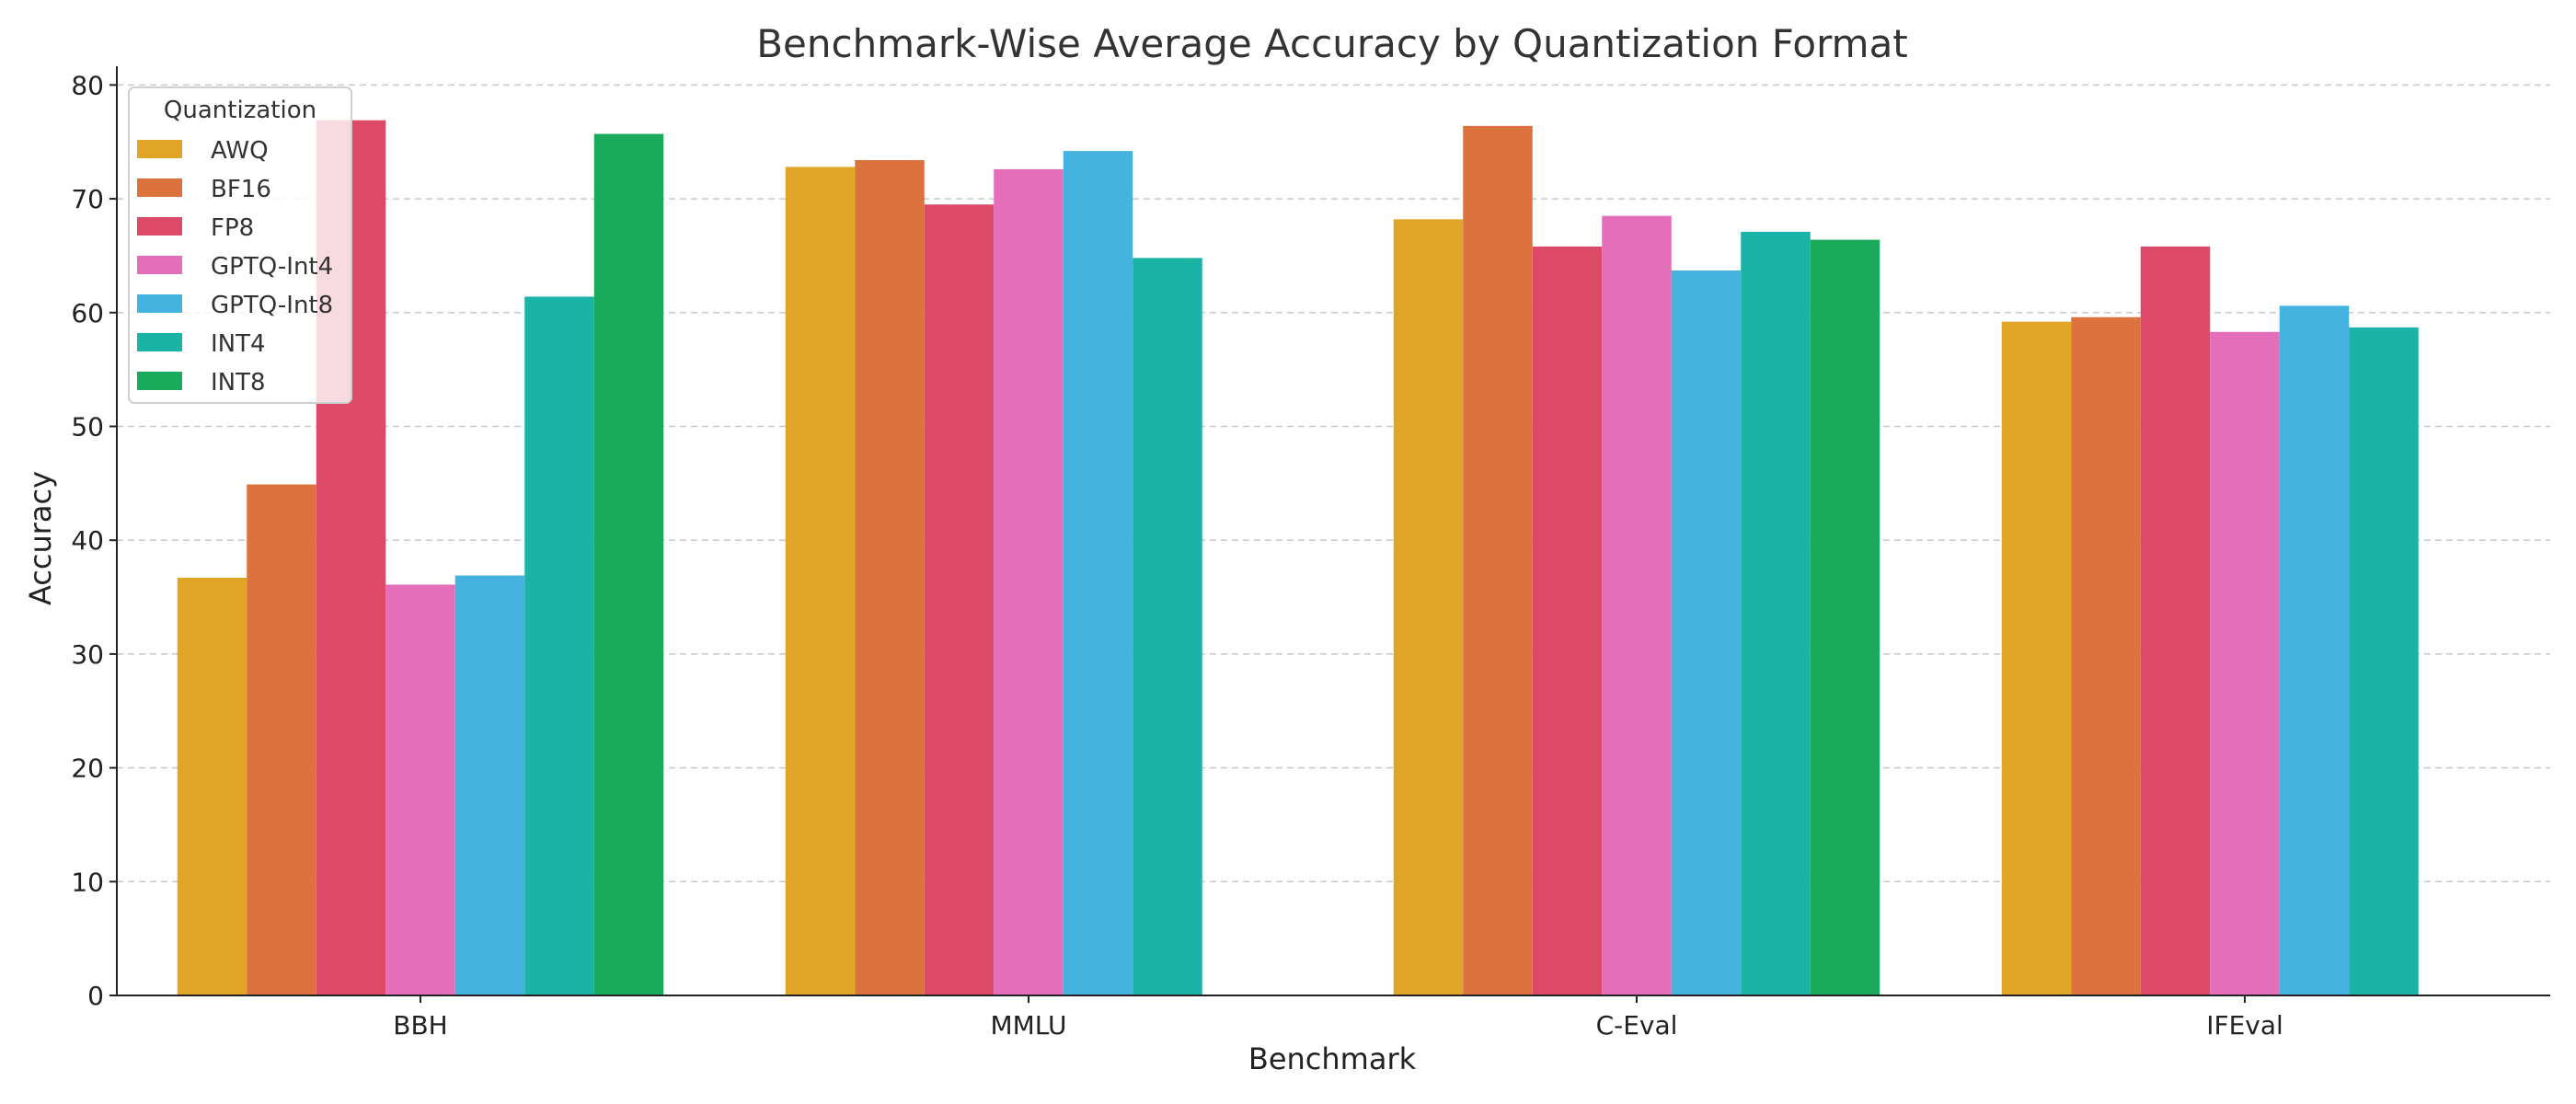 Image resolution: width=2576 pixels, height=1104 pixels. Describe the element at coordinates (420, 1025) in the screenshot. I see `x-tick-label: BBH` at that location.